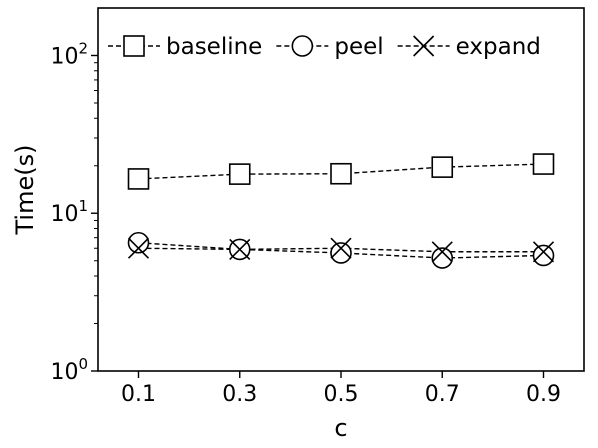  What do you see at coordinates (330, 47) in the screenshot?
I see `legend-item-peel: peel` at bounding box center [330, 47].